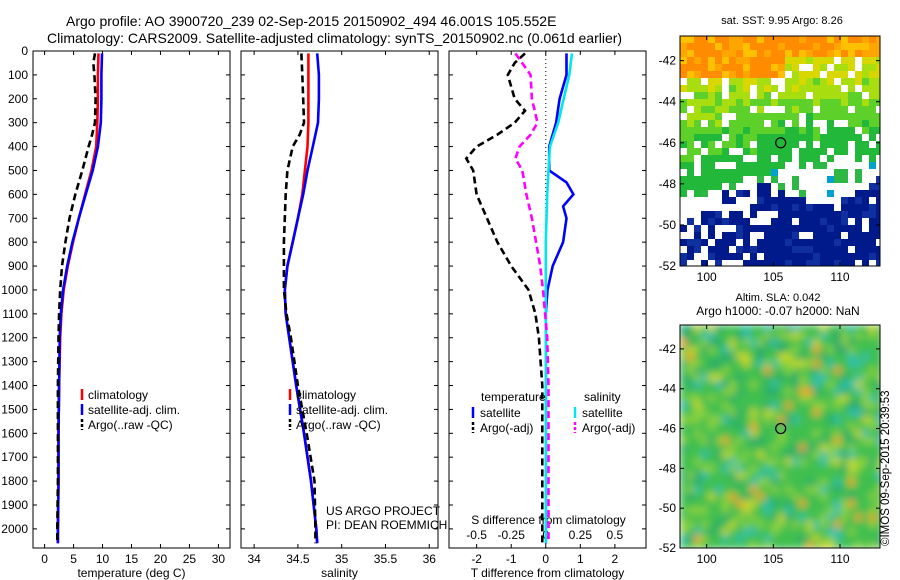 The width and height of the screenshot is (900, 580). What do you see at coordinates (548, 520) in the screenshot?
I see `x2-axis-label: S difference from climatology` at bounding box center [548, 520].